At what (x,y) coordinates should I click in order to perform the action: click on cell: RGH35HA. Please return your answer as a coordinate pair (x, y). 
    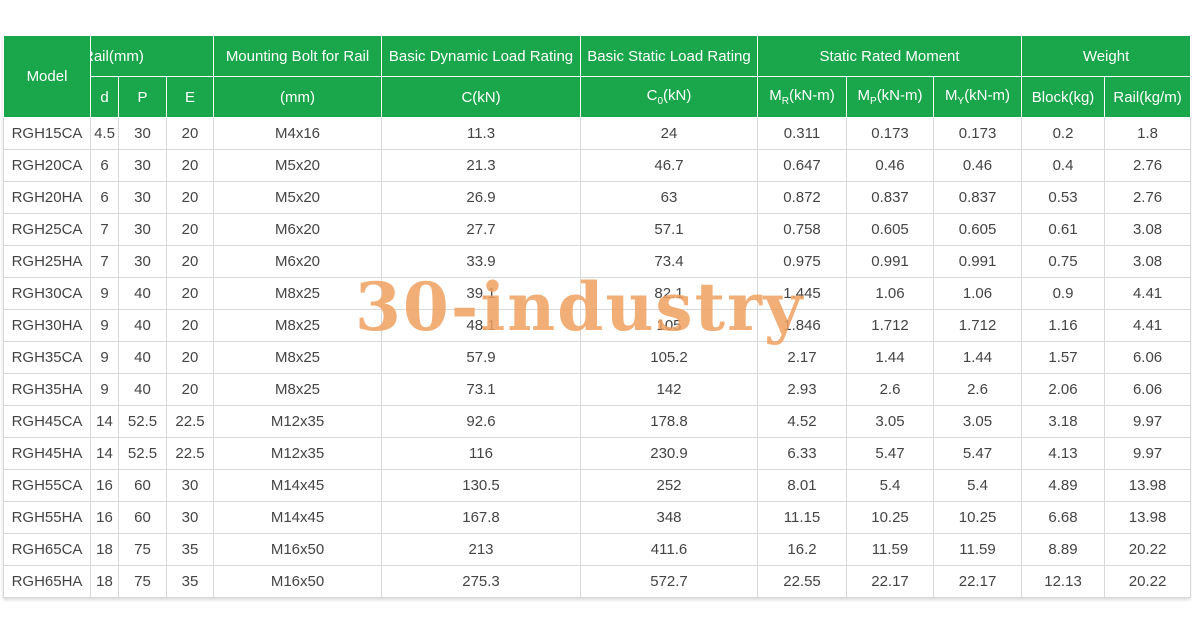
    Looking at the image, I should click on (47, 389).